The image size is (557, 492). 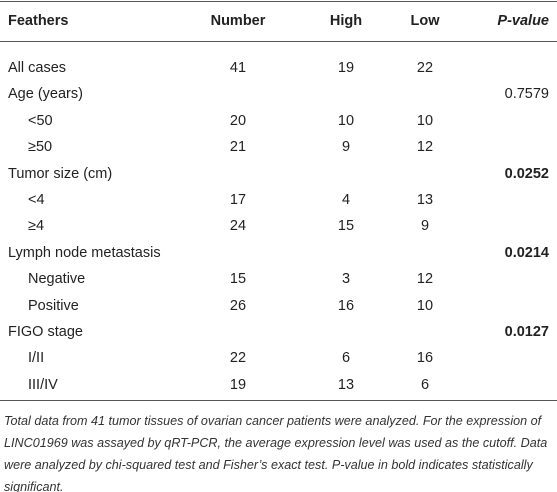 What do you see at coordinates (526, 94) in the screenshot?
I see `cell-value: 0.7579` at bounding box center [526, 94].